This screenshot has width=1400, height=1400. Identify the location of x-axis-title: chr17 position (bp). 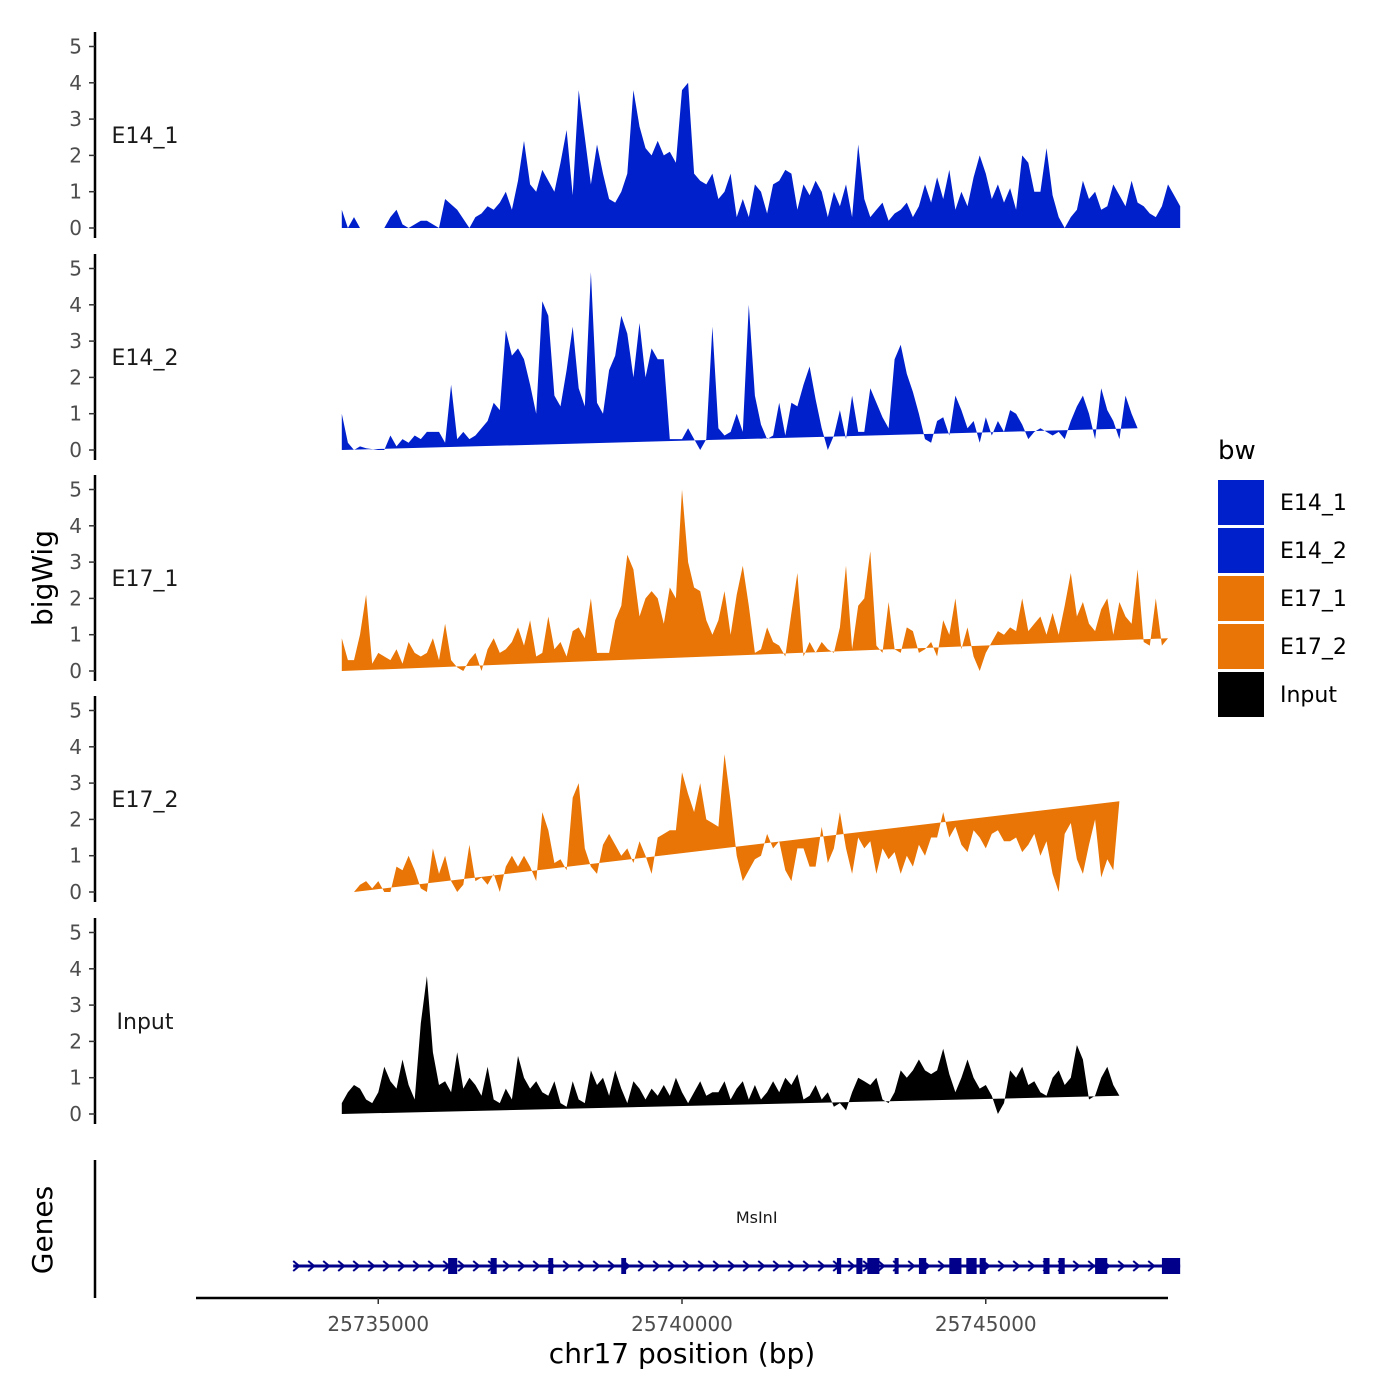
(682, 1353).